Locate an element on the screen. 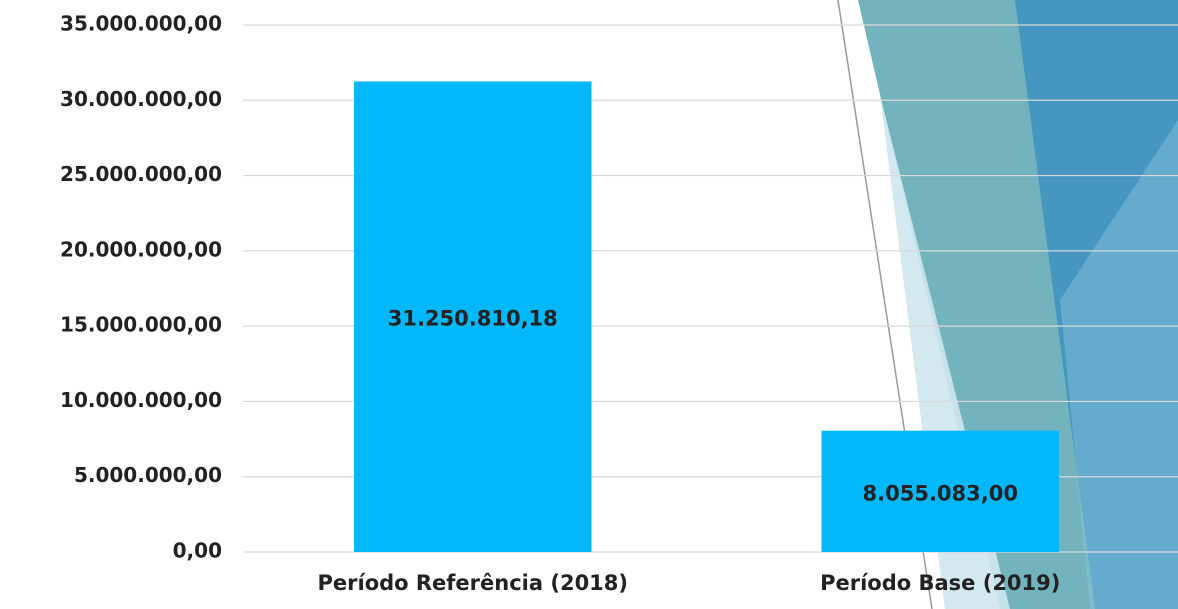 The image size is (1178, 609). y-tick-label: 30.000.000,00 is located at coordinates (141, 99).